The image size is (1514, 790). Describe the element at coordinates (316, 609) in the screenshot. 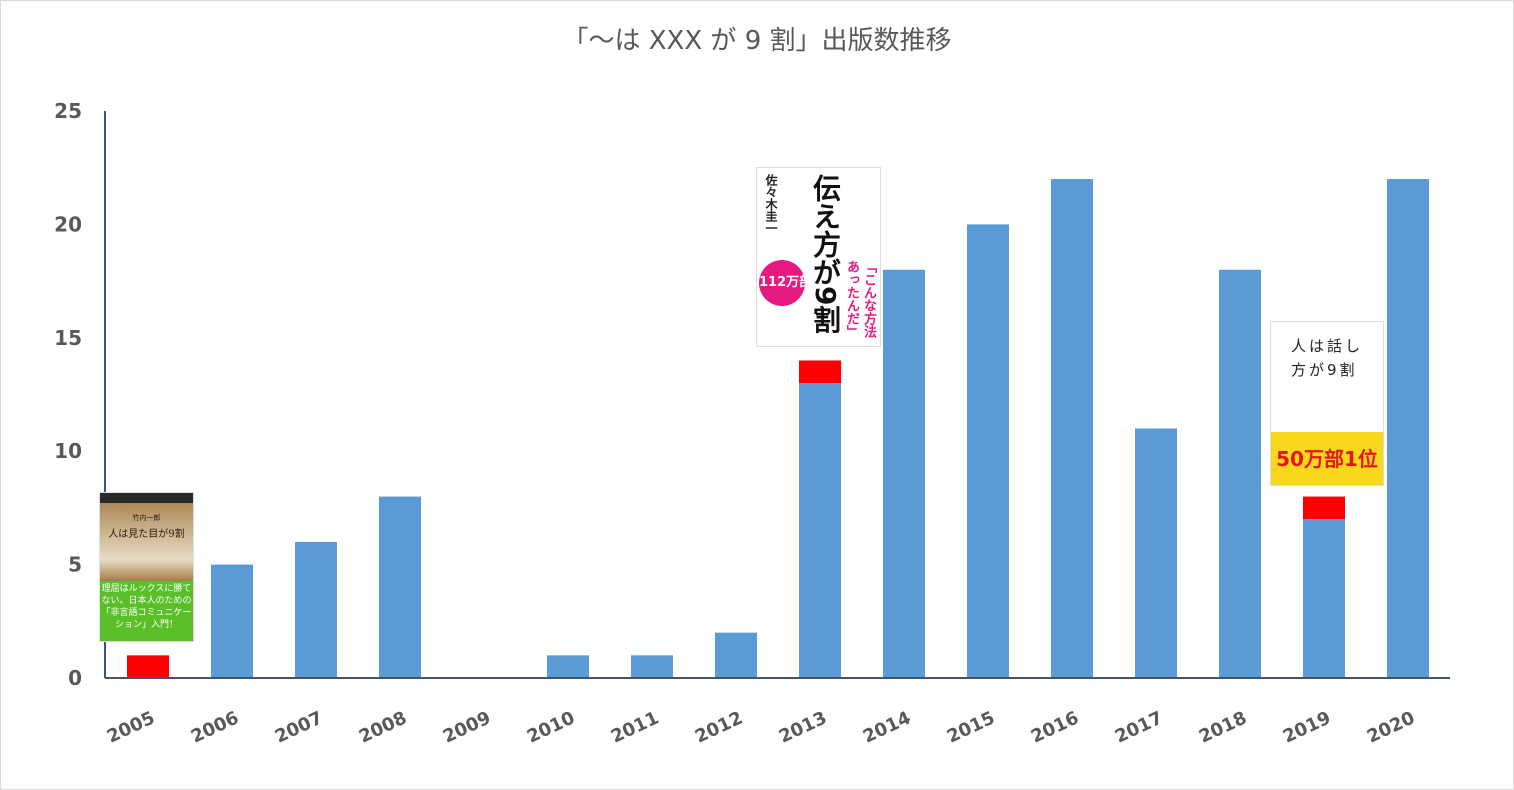

I see `bar-2007-series0` at that location.